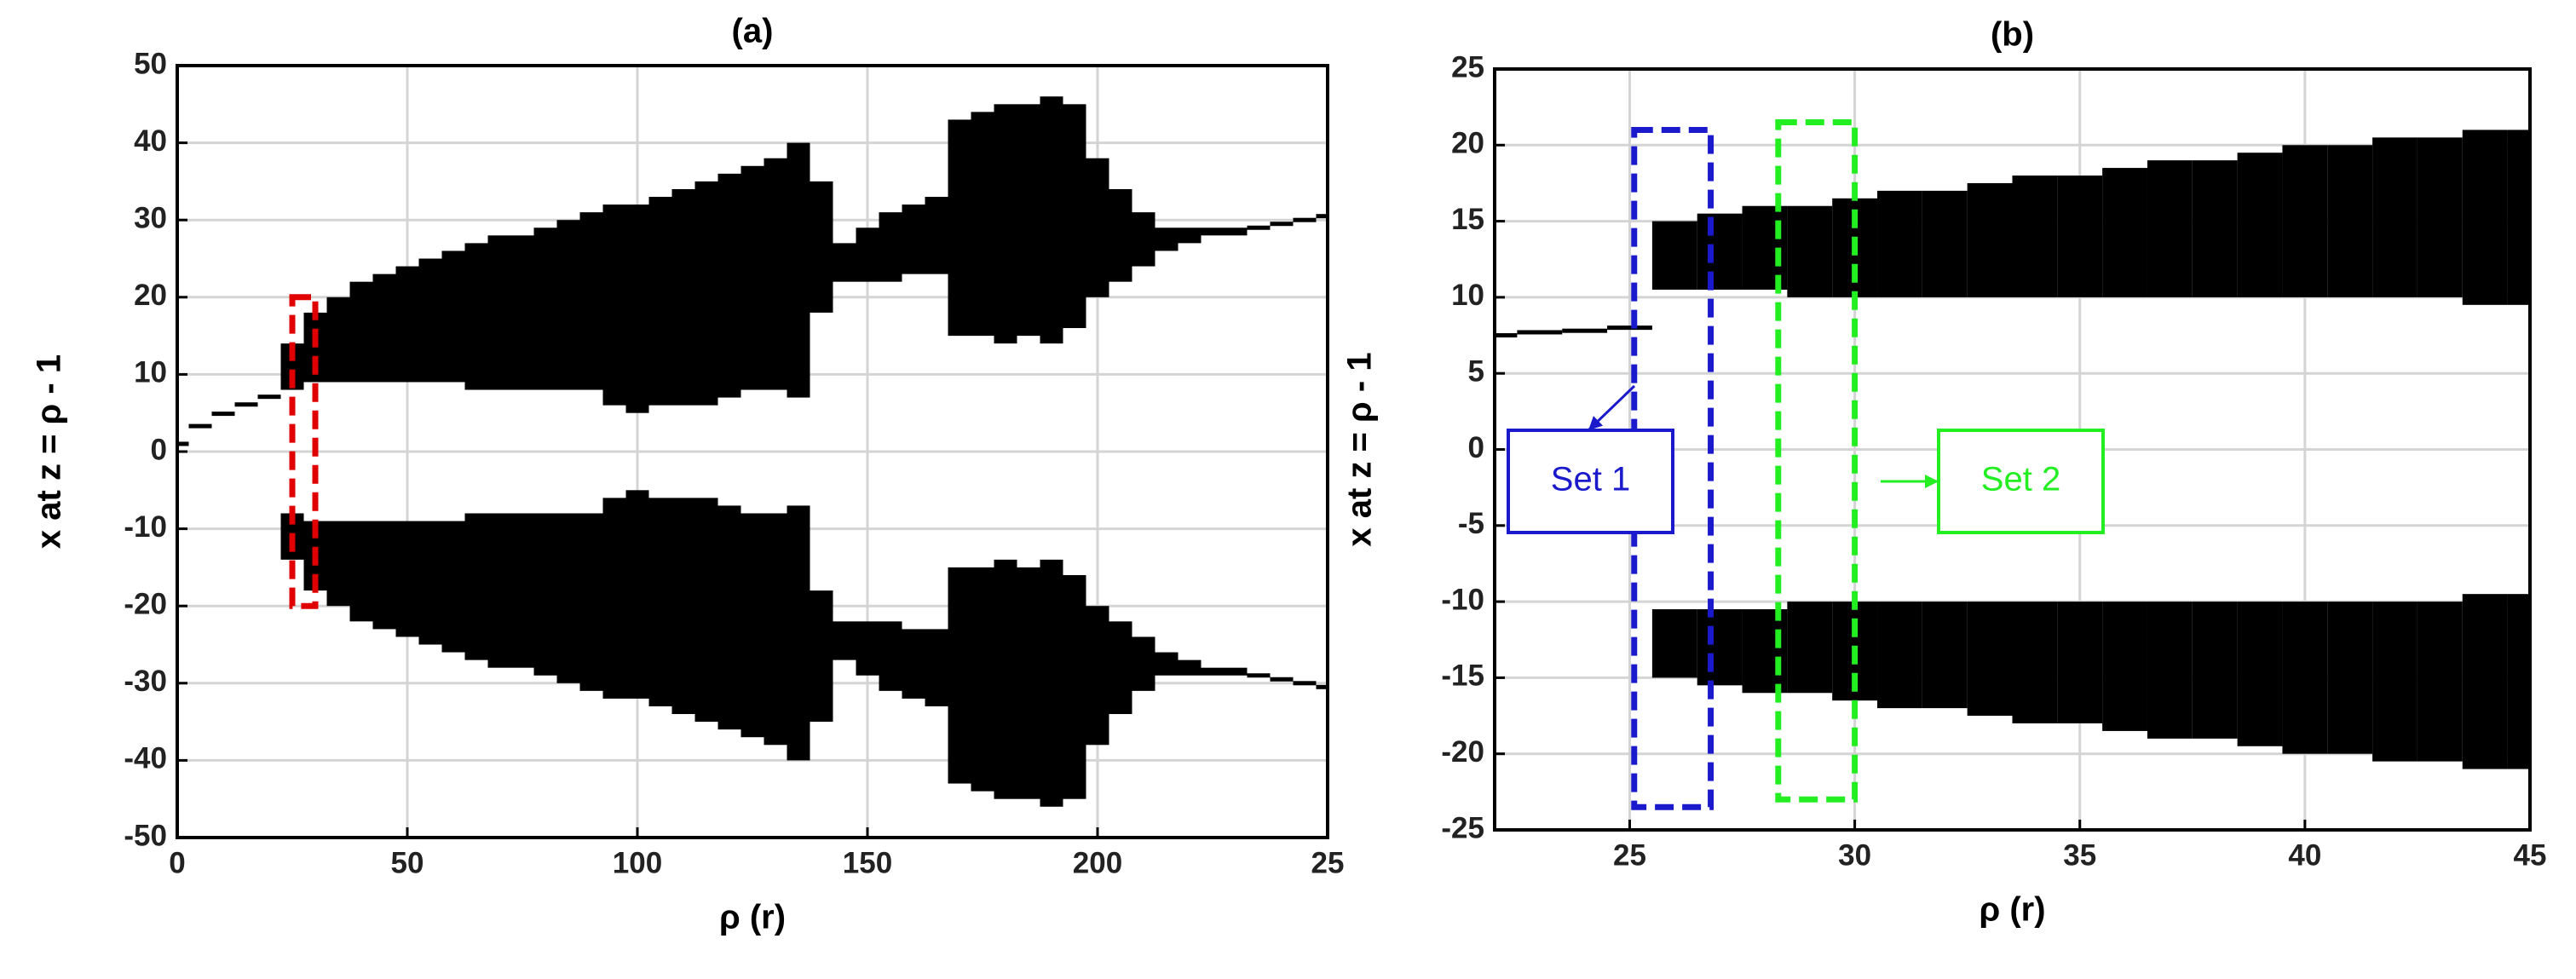 The height and width of the screenshot is (979, 2576). I want to click on y-tick-label: 30, so click(150, 217).